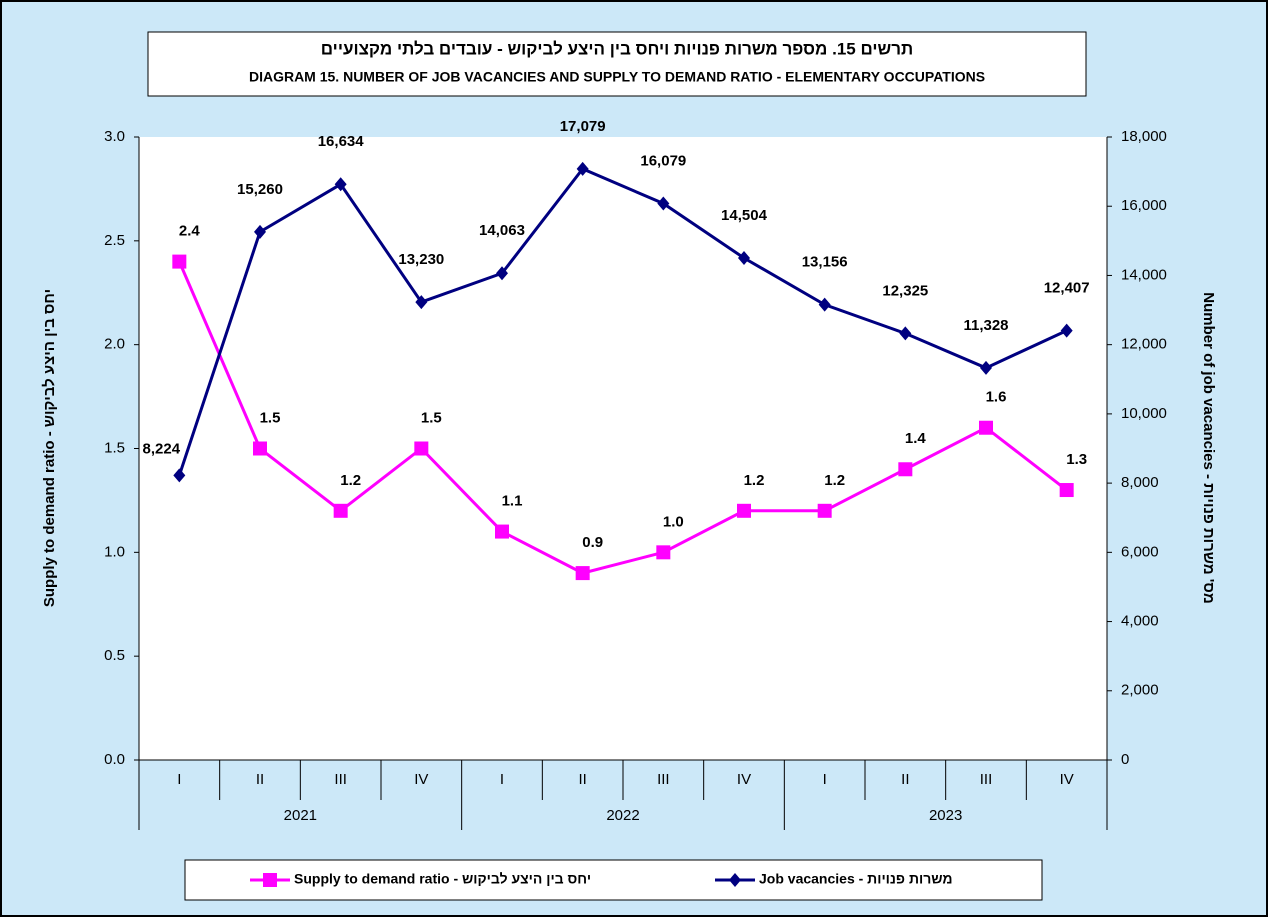  What do you see at coordinates (996, 397) in the screenshot?
I see `data-label: 1.6` at bounding box center [996, 397].